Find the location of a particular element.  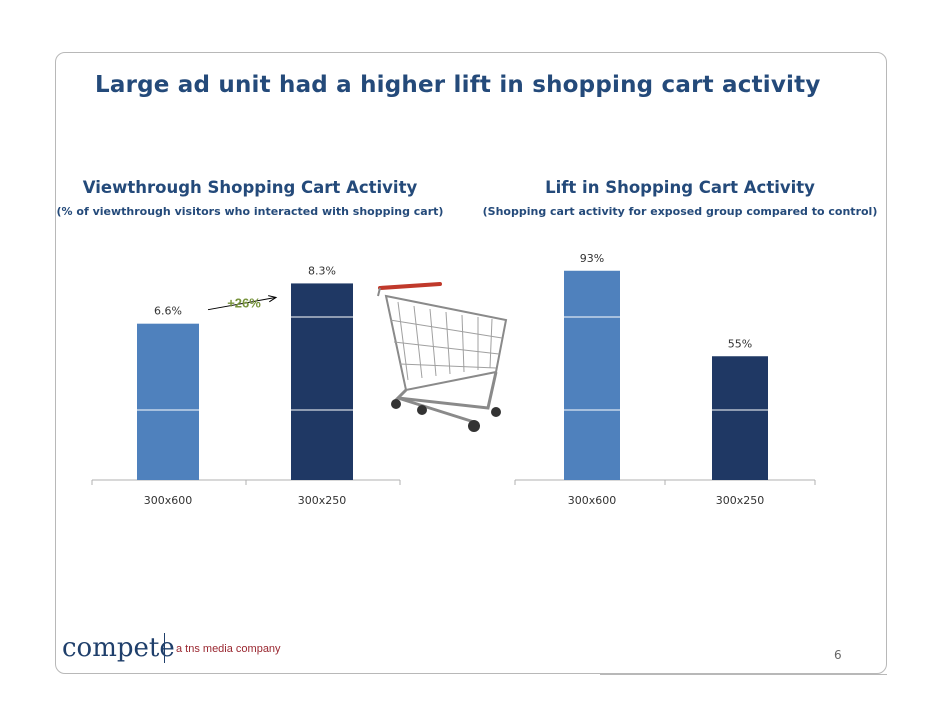

right-chart: 93% 300x600 55% 300x250 is located at coordinates (665, 379).